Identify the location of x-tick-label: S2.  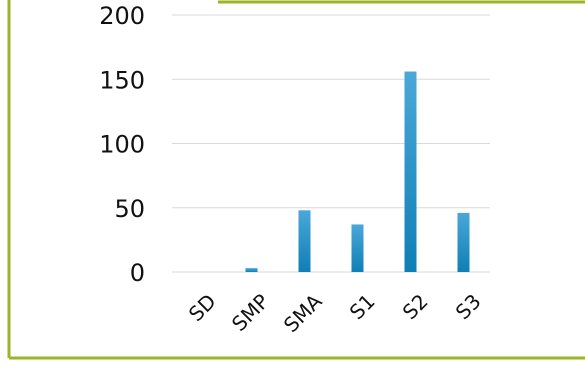
(415, 306).